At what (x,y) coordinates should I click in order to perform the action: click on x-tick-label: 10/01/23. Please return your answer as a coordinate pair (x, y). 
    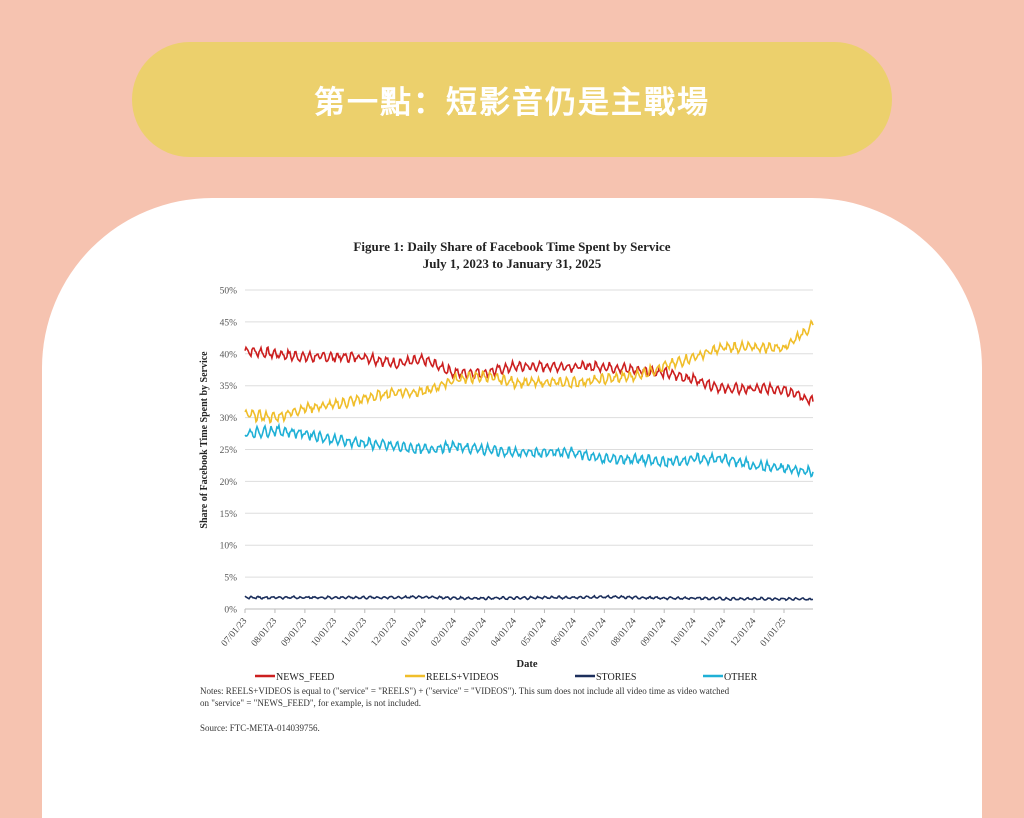
    Looking at the image, I should click on (325, 632).